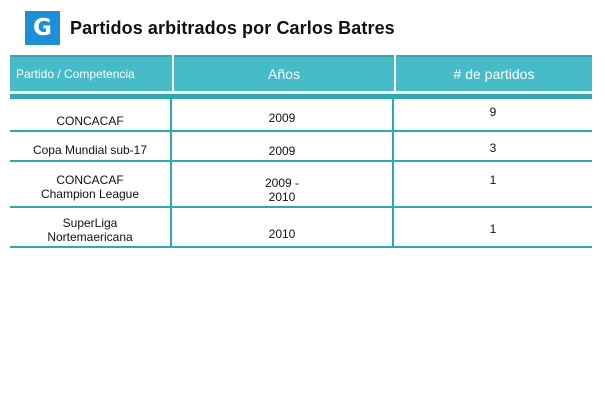 This screenshot has height=400, width=605. I want to click on logo: G, so click(42, 28).